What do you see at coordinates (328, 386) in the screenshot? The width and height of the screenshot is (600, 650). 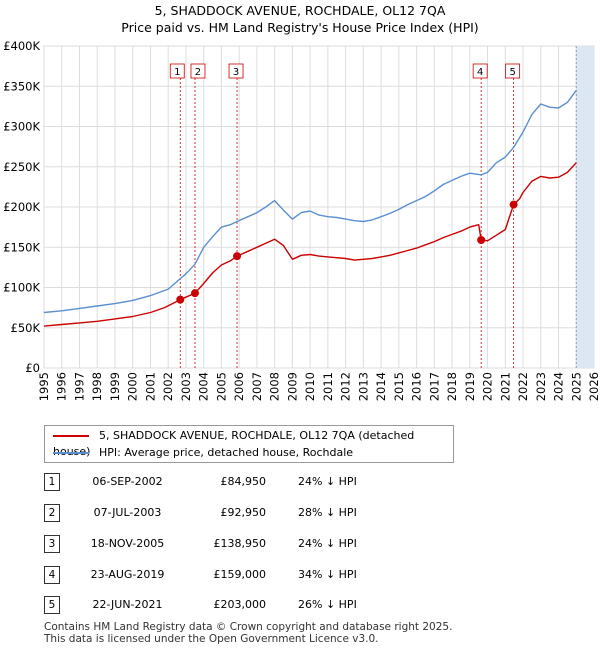 I see `x-tick-label: 2011` at bounding box center [328, 386].